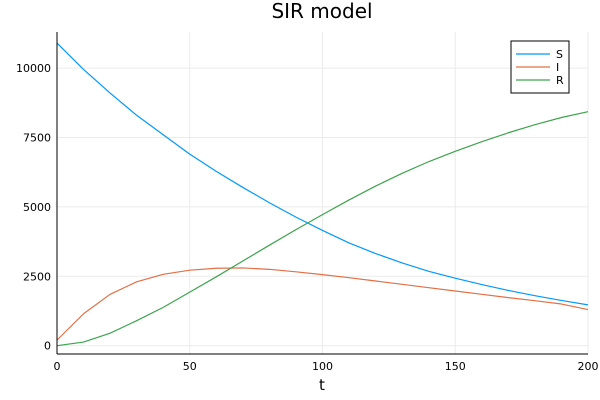  I want to click on chart-title: SIR model, so click(321, 11).